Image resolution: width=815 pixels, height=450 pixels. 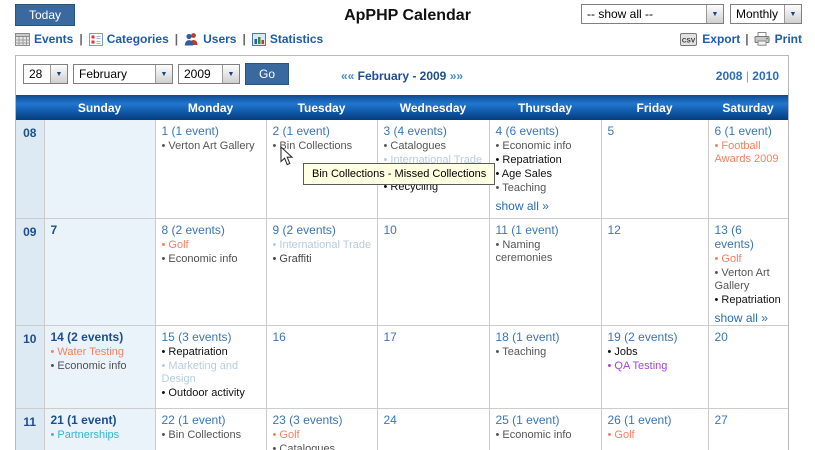 I want to click on day-cell, so click(x=100, y=169).